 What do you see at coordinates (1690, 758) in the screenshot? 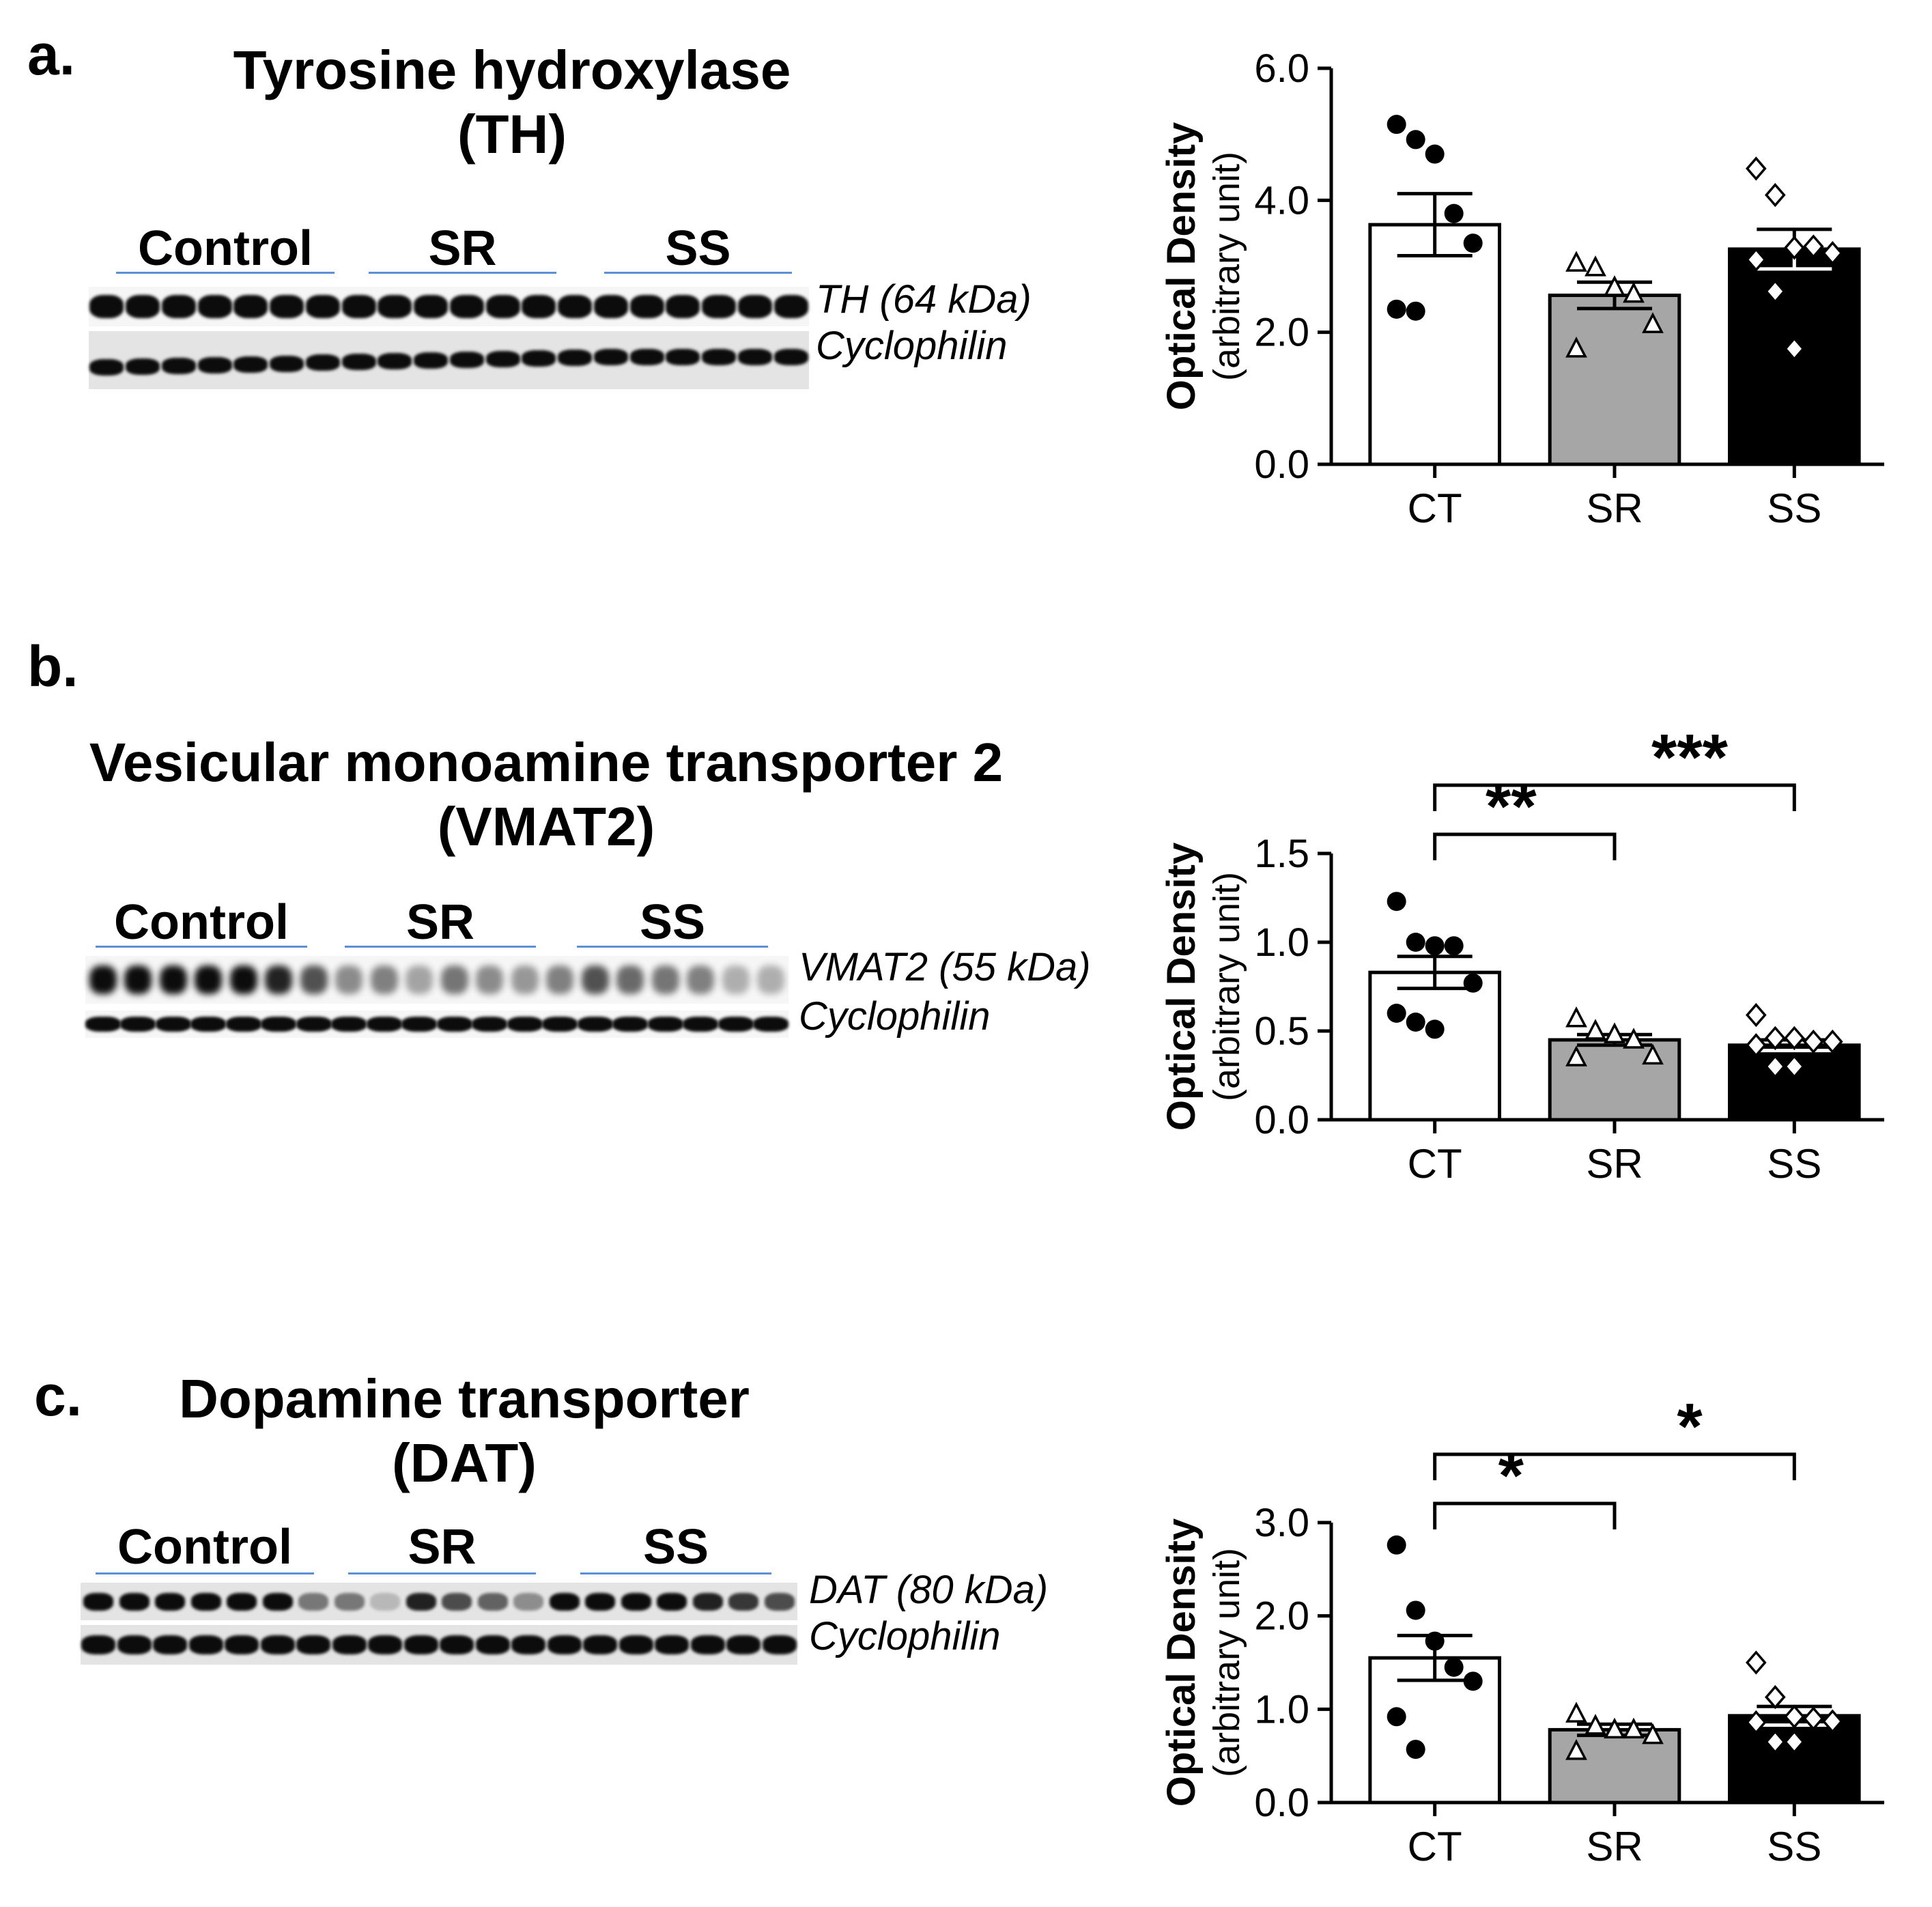
I see `significance-label: ***` at bounding box center [1690, 758].